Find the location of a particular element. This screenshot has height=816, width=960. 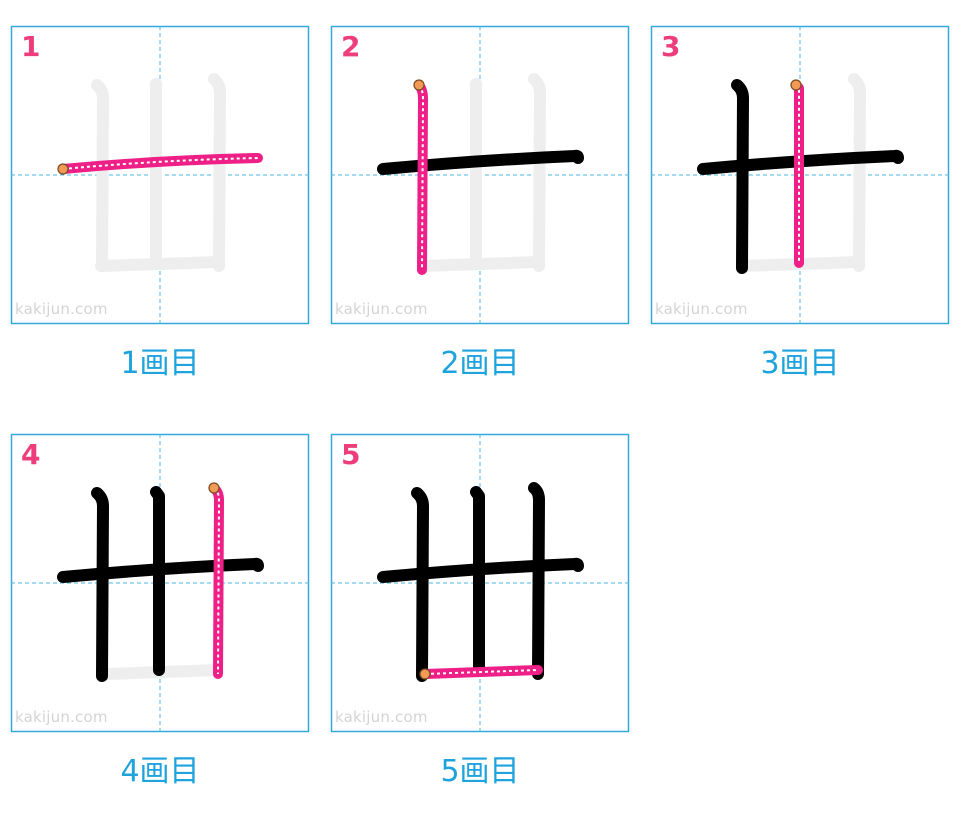

stroke-number: 2 is located at coordinates (351, 46).